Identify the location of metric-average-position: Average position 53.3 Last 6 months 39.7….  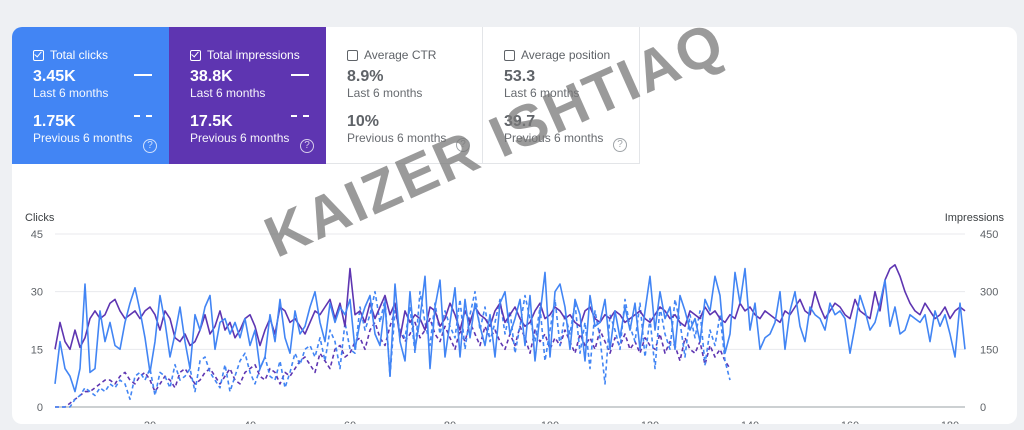
(561, 95).